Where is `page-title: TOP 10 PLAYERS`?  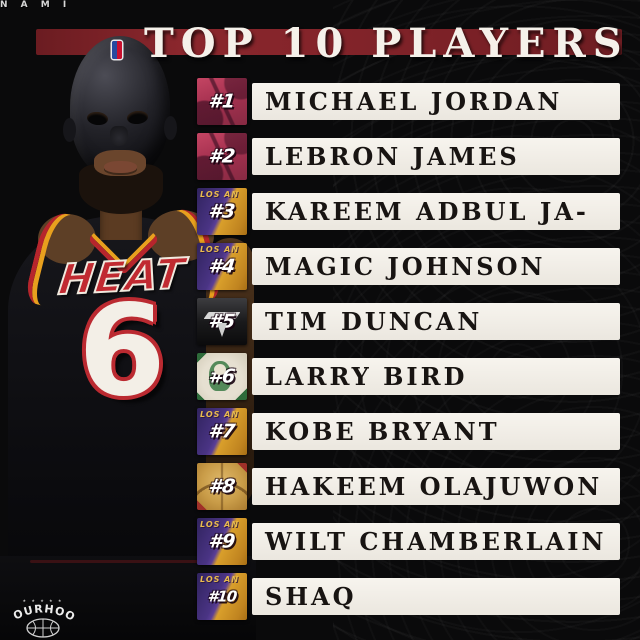
page-title: TOP 10 PLAYERS is located at coordinates (386, 43).